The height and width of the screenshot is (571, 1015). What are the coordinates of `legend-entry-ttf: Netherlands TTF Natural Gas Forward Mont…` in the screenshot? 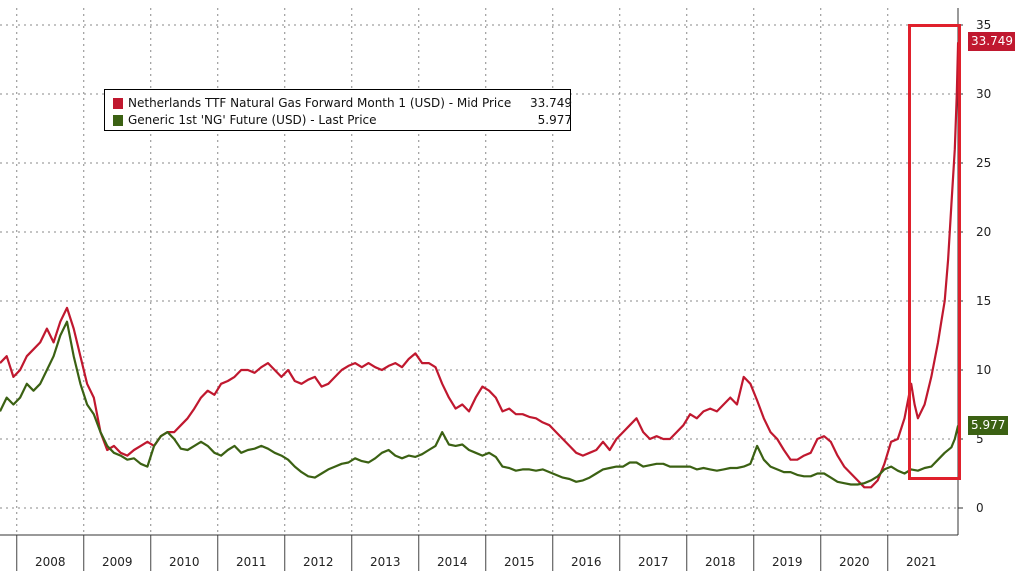 It's located at (342, 103).